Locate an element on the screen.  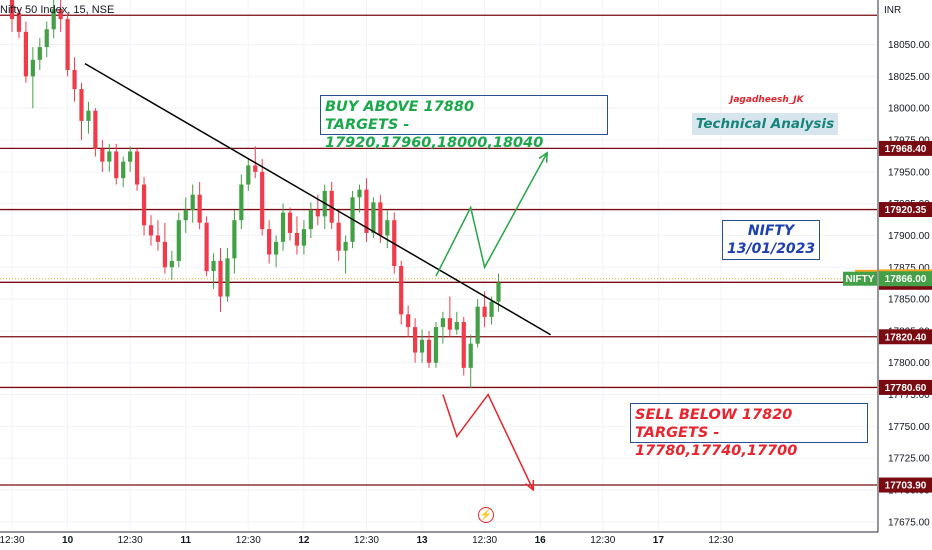
last-price-label-text: 17866.00 is located at coordinates (906, 279).